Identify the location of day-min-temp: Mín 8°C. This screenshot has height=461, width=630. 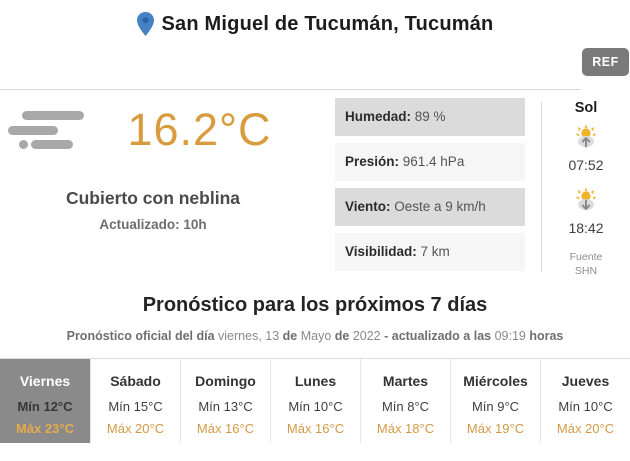
(405, 406).